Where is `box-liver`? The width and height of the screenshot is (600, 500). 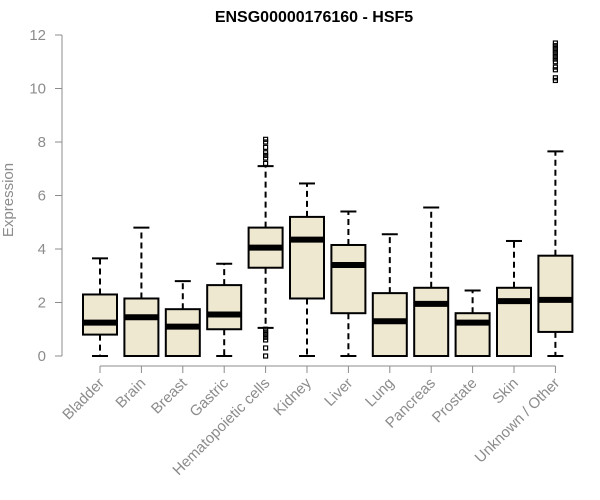 box-liver is located at coordinates (348, 283).